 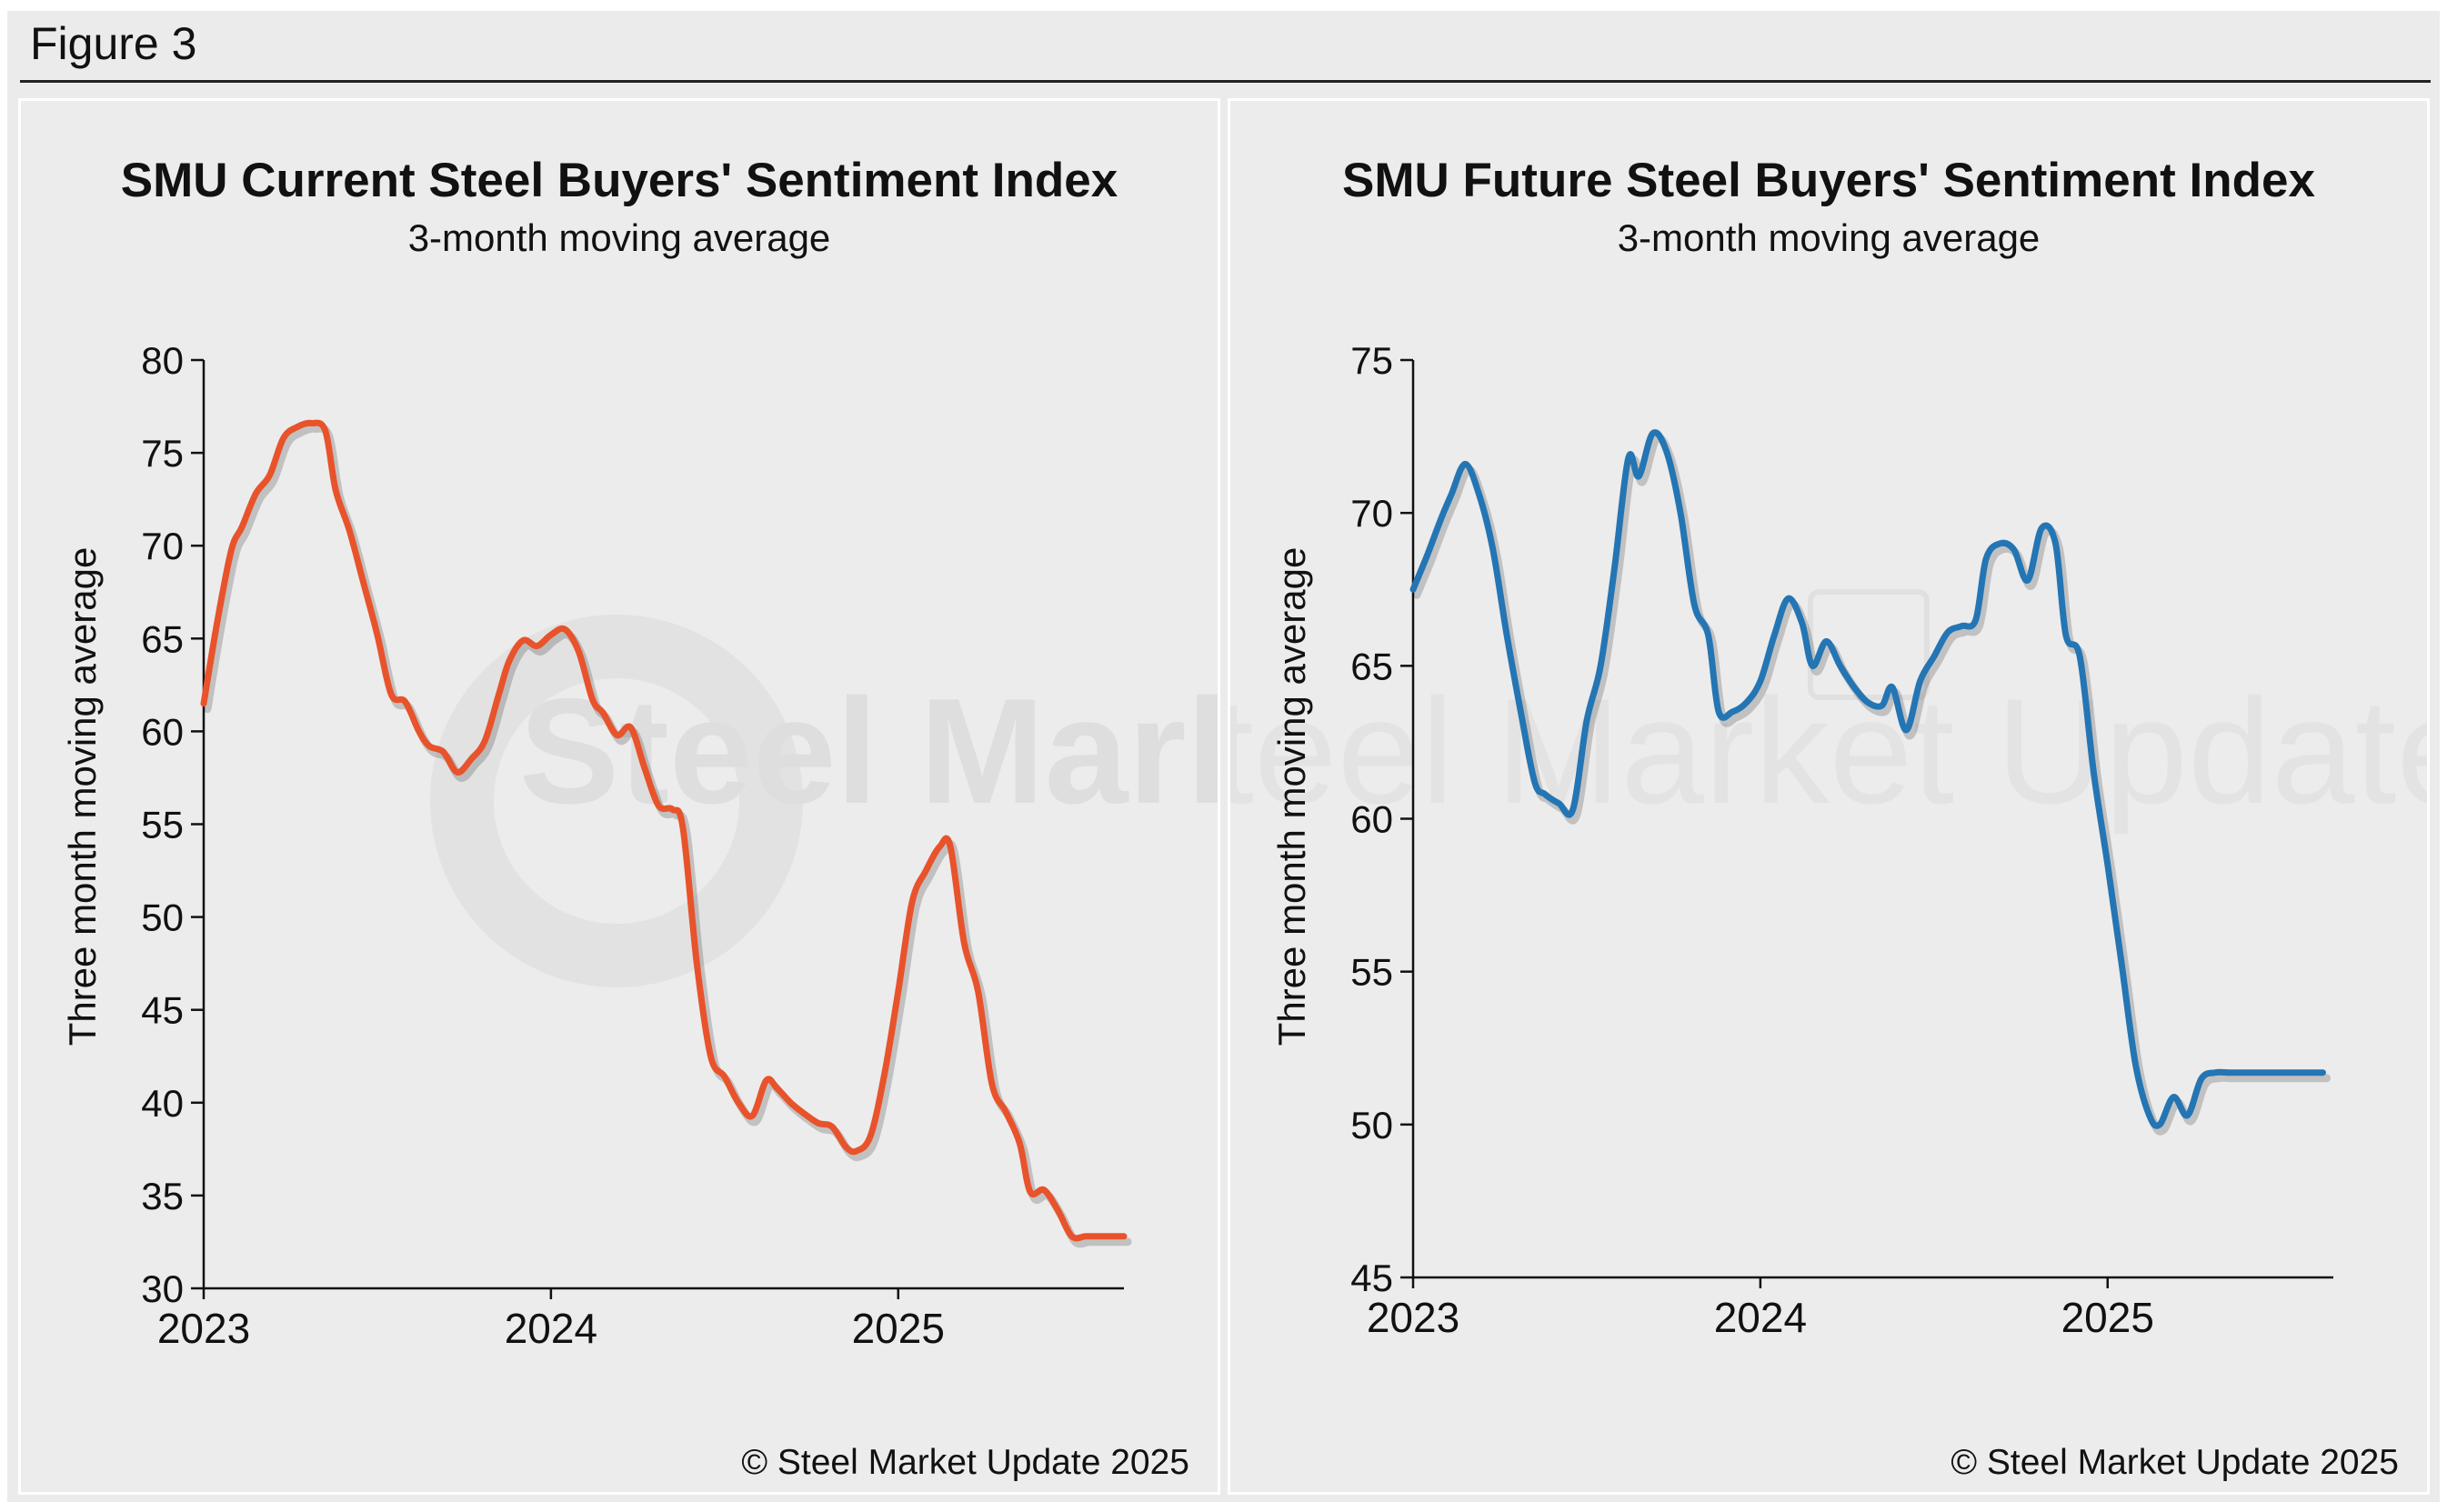 I want to click on y-tick-label: 35, so click(x=163, y=1196).